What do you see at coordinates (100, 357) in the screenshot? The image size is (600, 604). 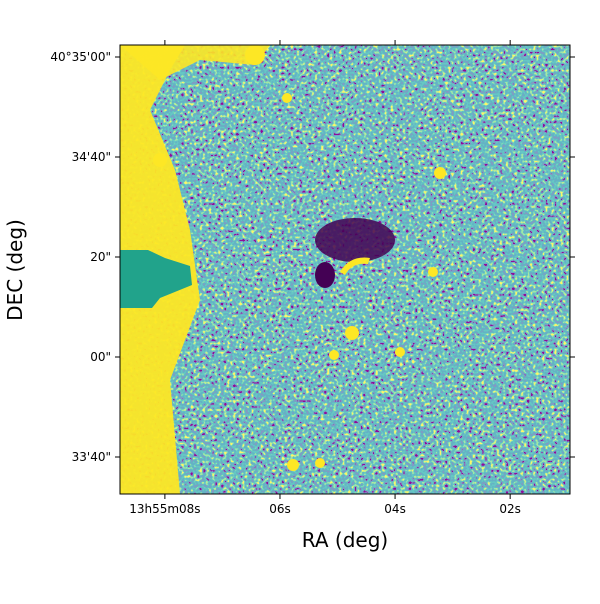 I see `y-tick-label: 00"` at bounding box center [100, 357].